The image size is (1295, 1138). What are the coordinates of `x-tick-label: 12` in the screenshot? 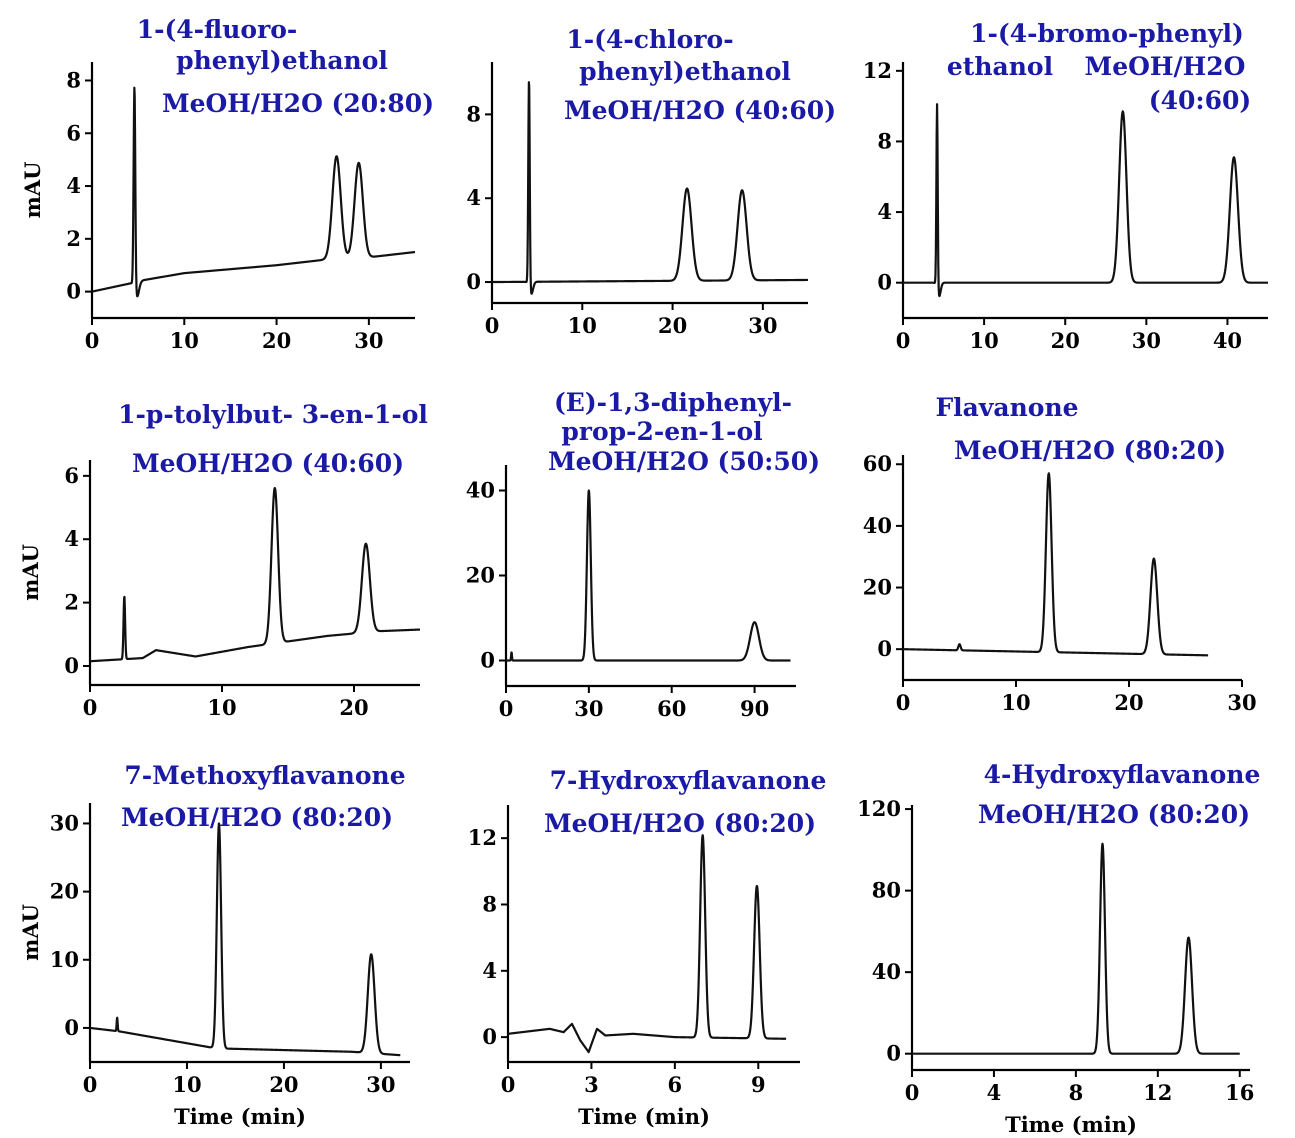 It's located at (1157, 1092).